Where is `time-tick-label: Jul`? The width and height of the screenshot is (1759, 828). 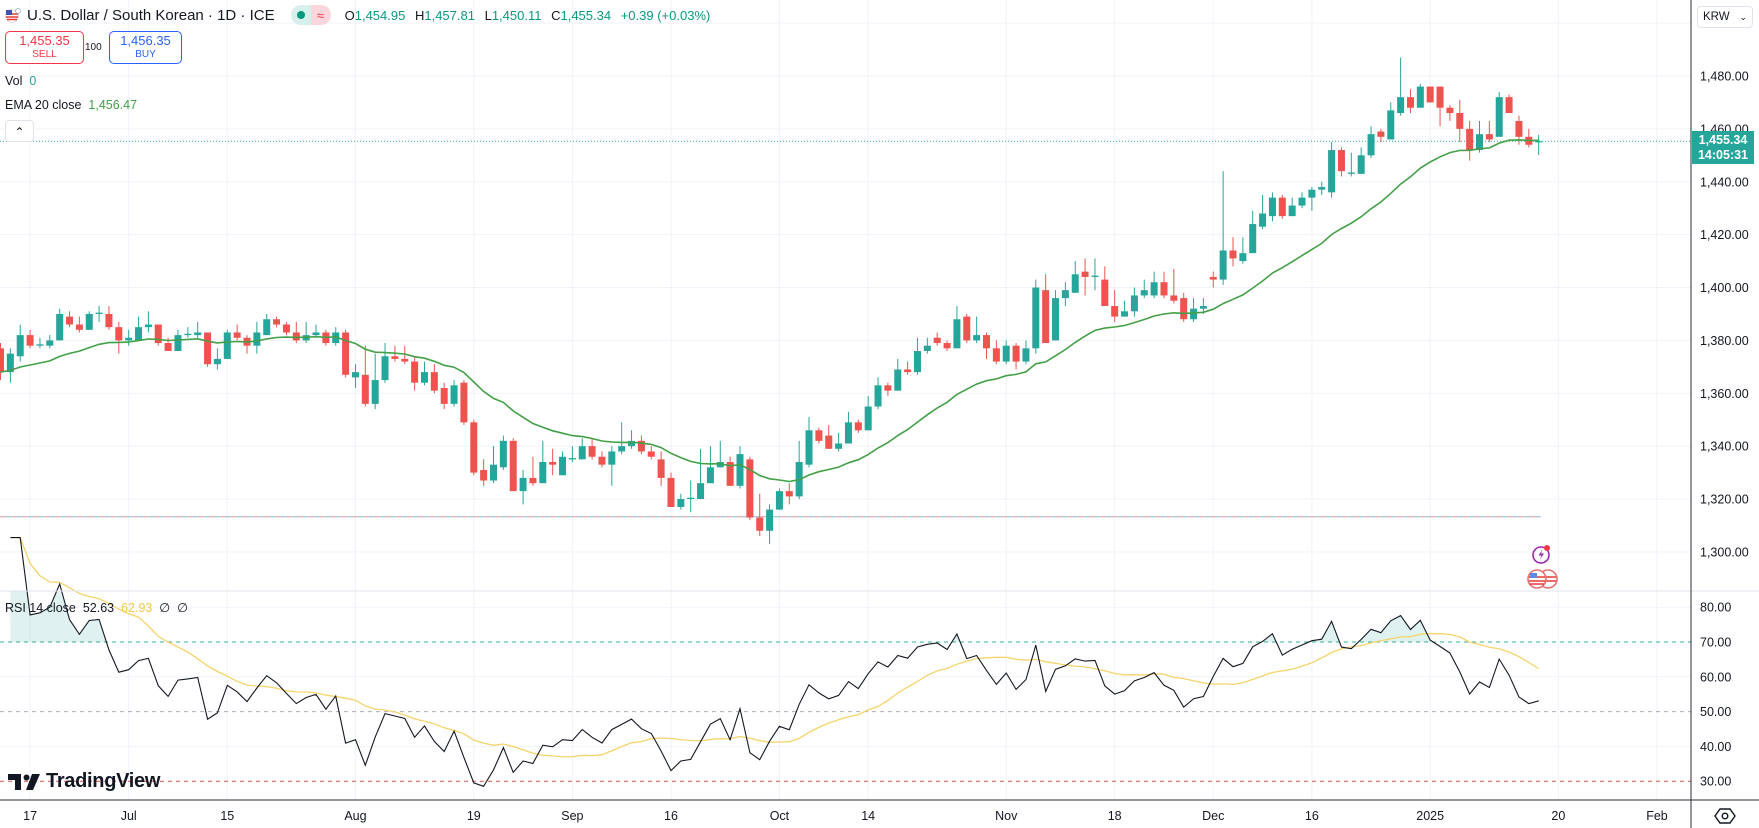
time-tick-label: Jul is located at coordinates (129, 816).